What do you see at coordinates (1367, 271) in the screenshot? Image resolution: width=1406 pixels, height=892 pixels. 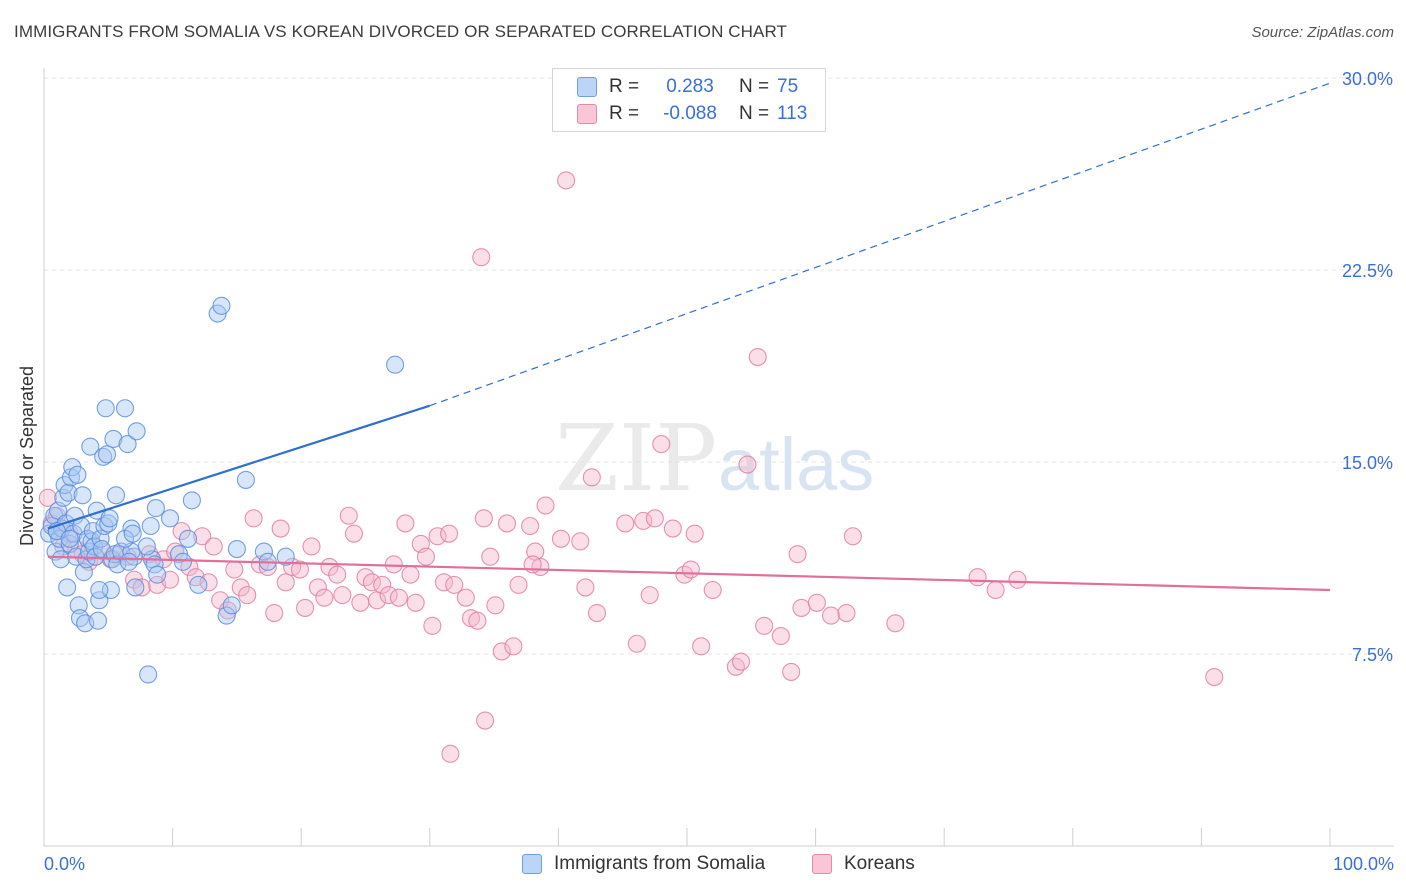 I see `y-tick-label: 22.5%` at bounding box center [1367, 271].